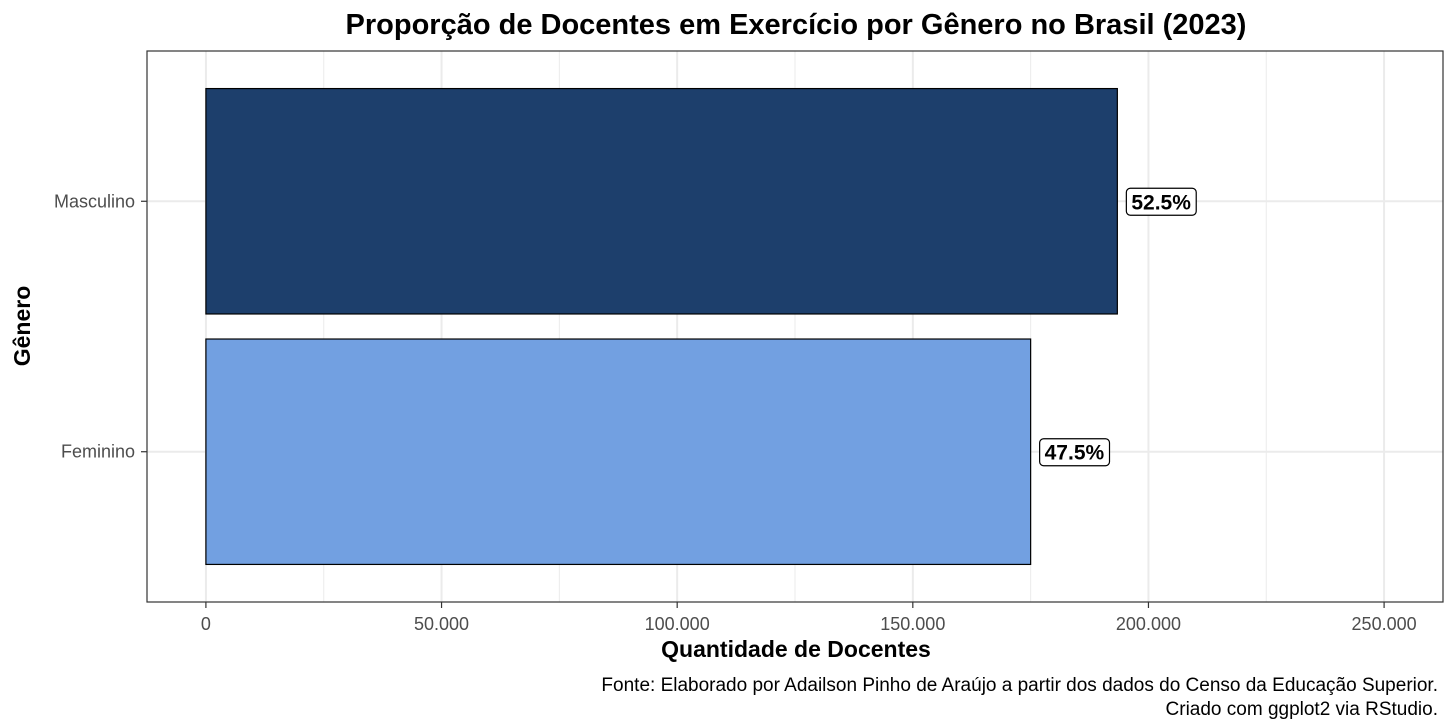 The width and height of the screenshot is (1456, 728). I want to click on data-label-text: 52.5%, so click(1161, 202).